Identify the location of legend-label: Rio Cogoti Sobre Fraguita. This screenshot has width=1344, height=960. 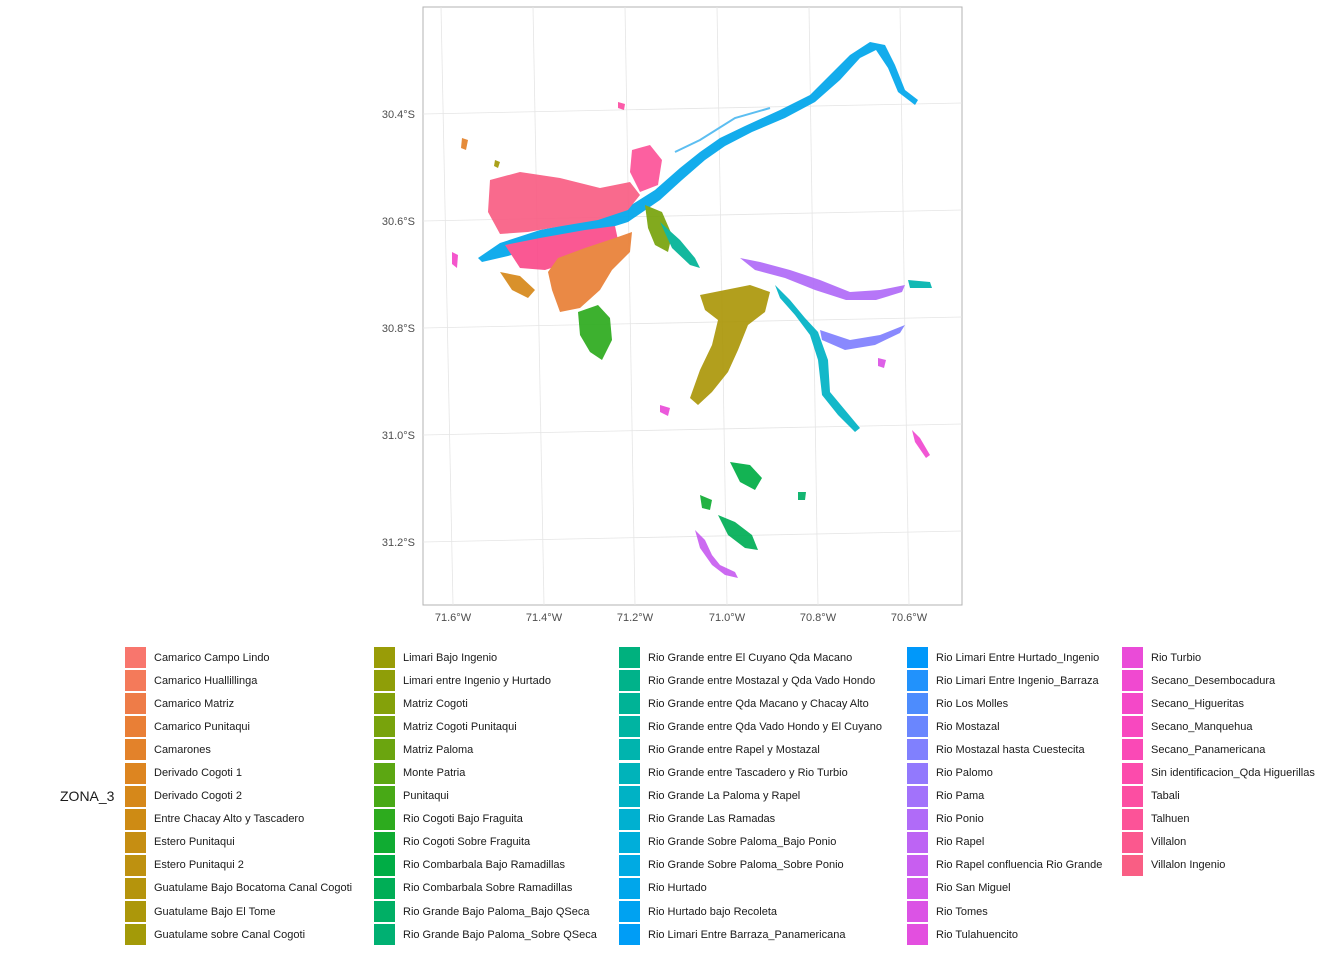
(467, 842).